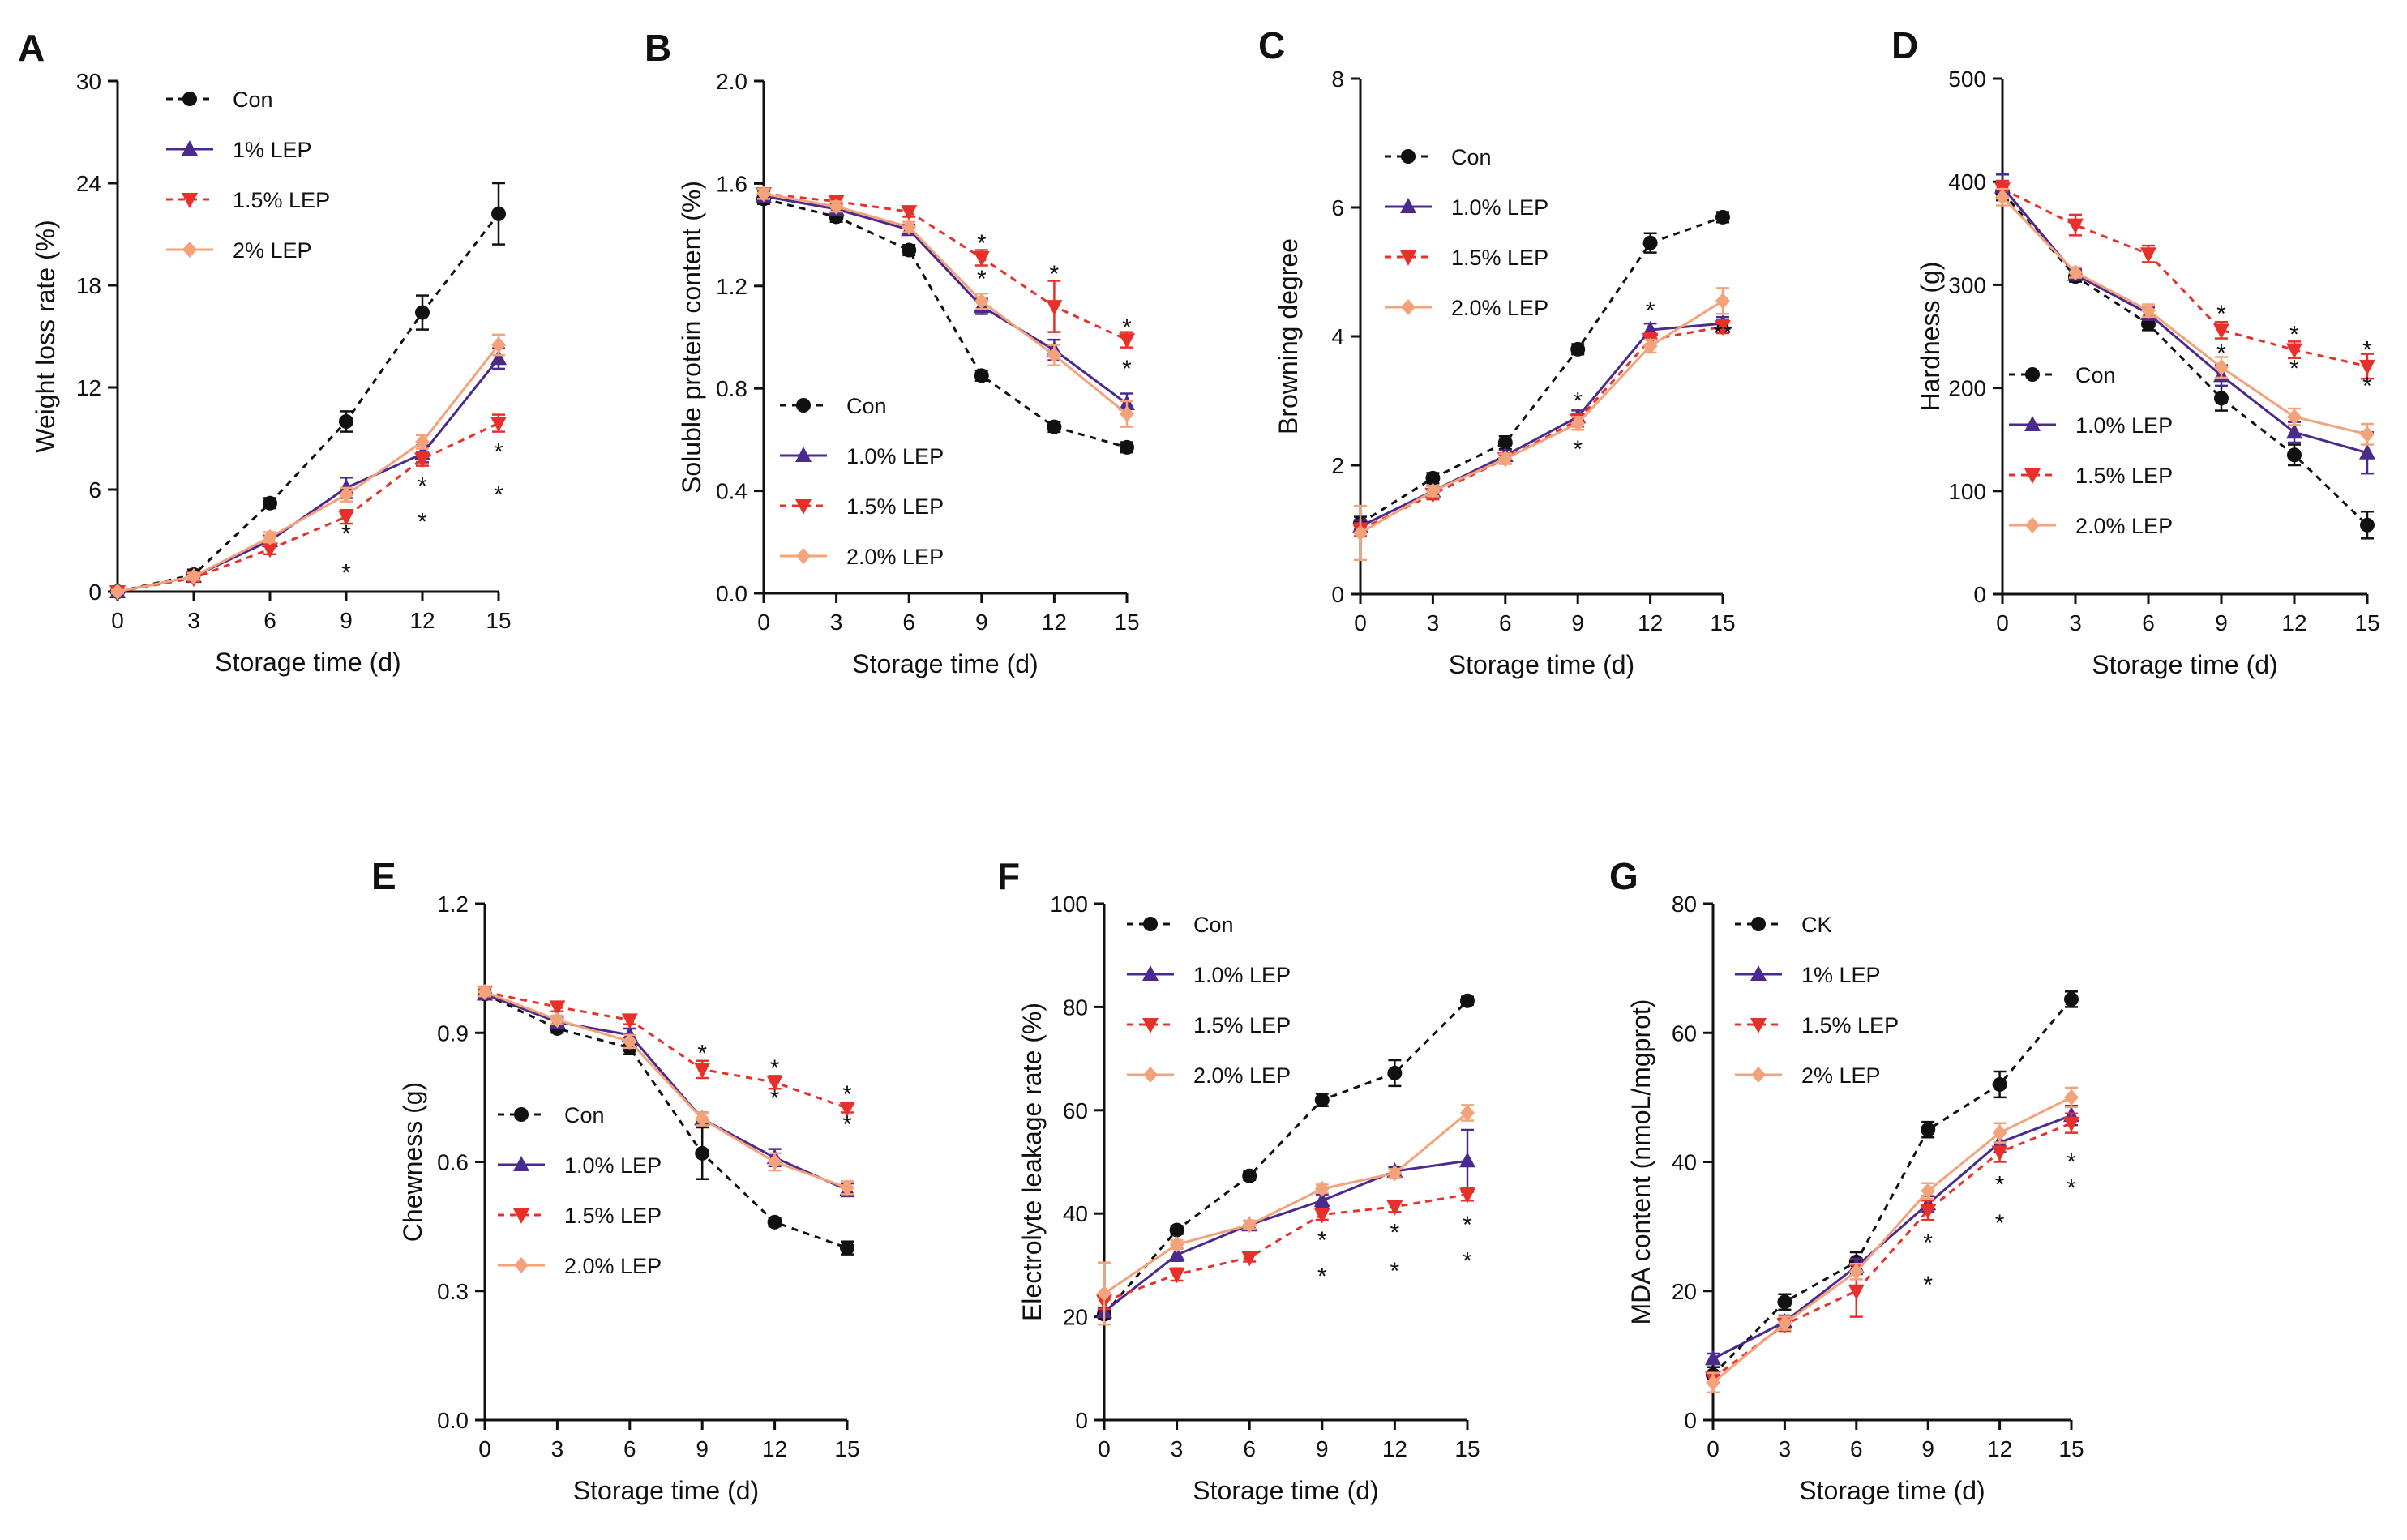 Image resolution: width=2407 pixels, height=1540 pixels. I want to click on x-tick-label: 0, so click(1360, 622).